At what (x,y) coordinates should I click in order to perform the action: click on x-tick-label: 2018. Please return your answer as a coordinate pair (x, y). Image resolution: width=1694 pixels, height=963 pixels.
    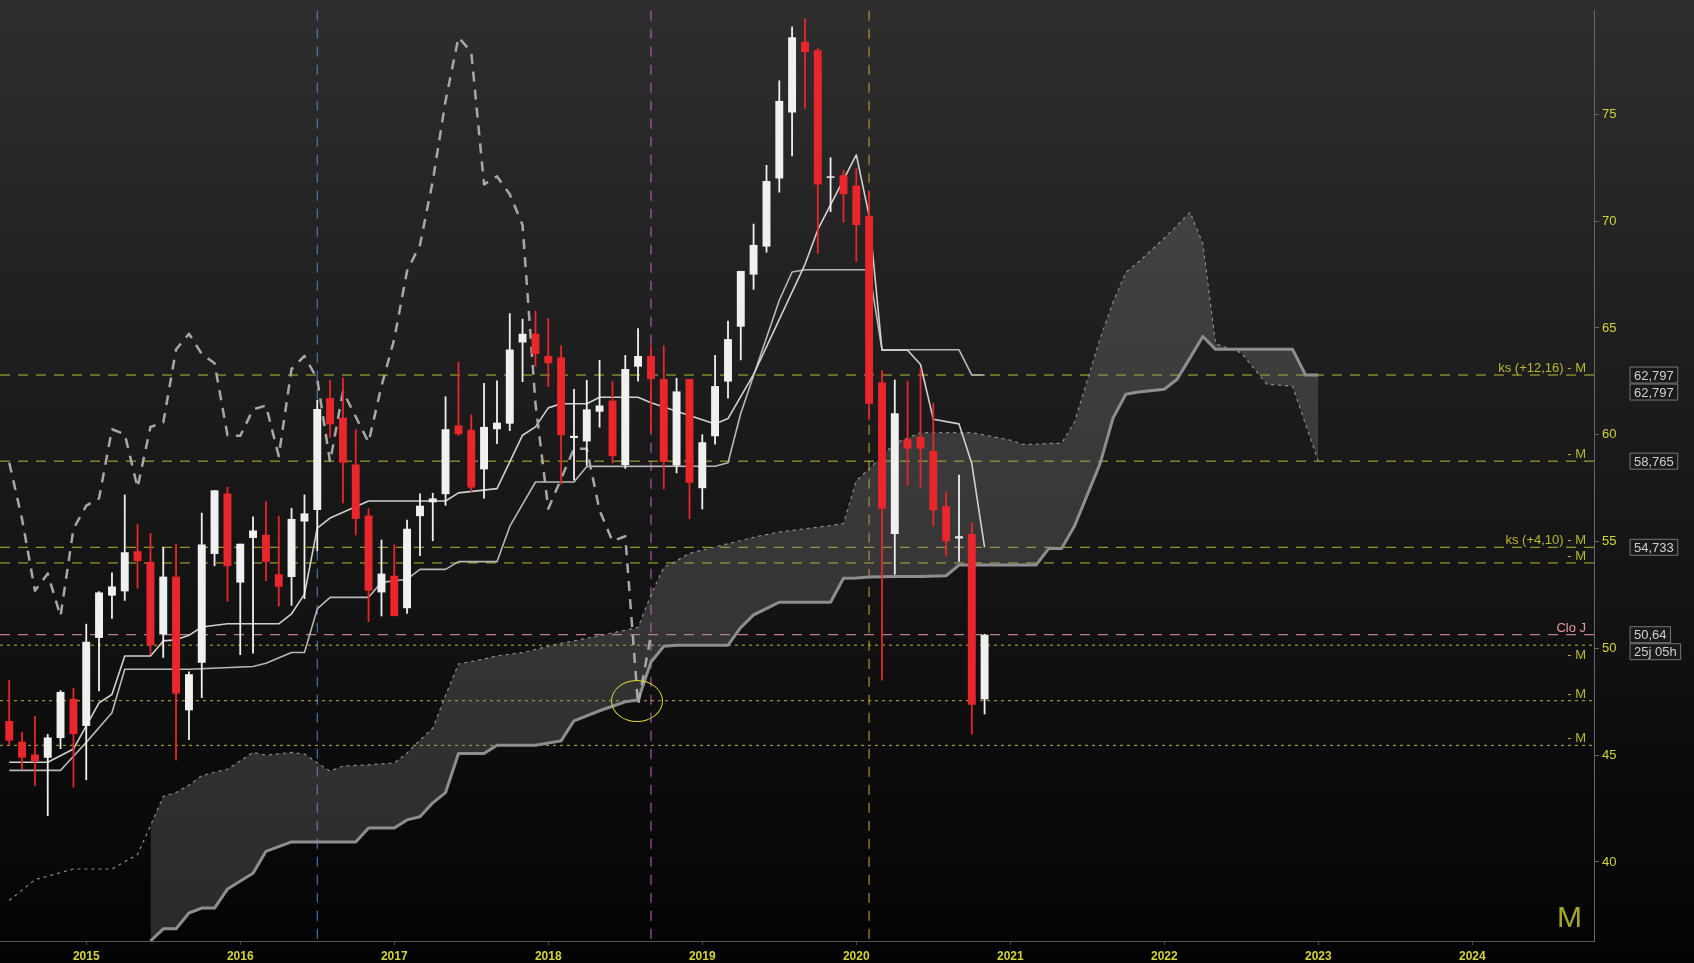
    Looking at the image, I should click on (548, 955).